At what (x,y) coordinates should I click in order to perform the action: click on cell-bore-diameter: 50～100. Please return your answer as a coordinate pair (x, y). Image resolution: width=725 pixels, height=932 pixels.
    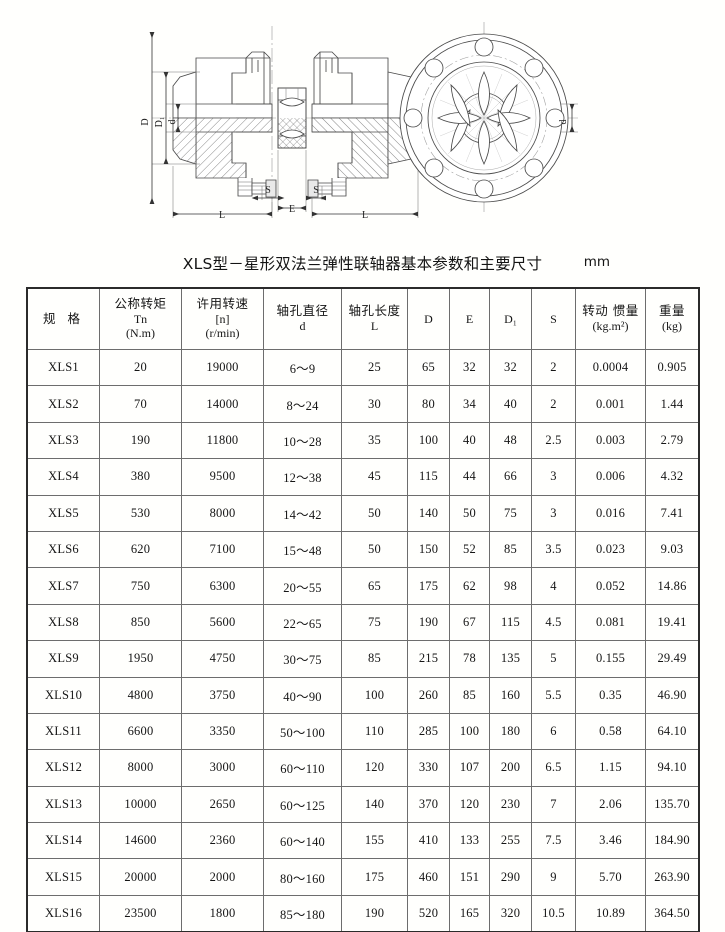
    Looking at the image, I should click on (302, 731).